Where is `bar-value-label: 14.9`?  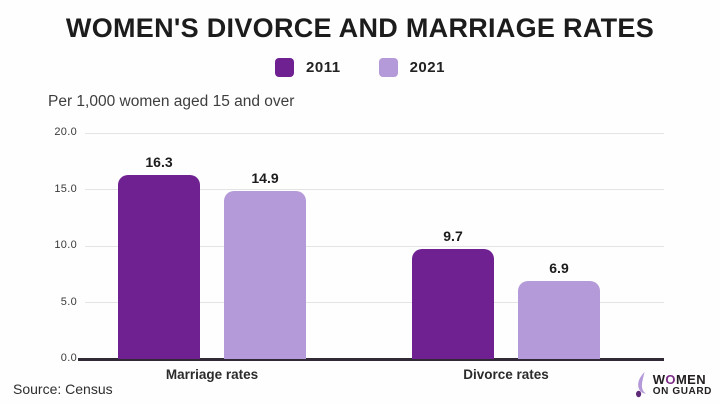 bar-value-label: 14.9 is located at coordinates (265, 178).